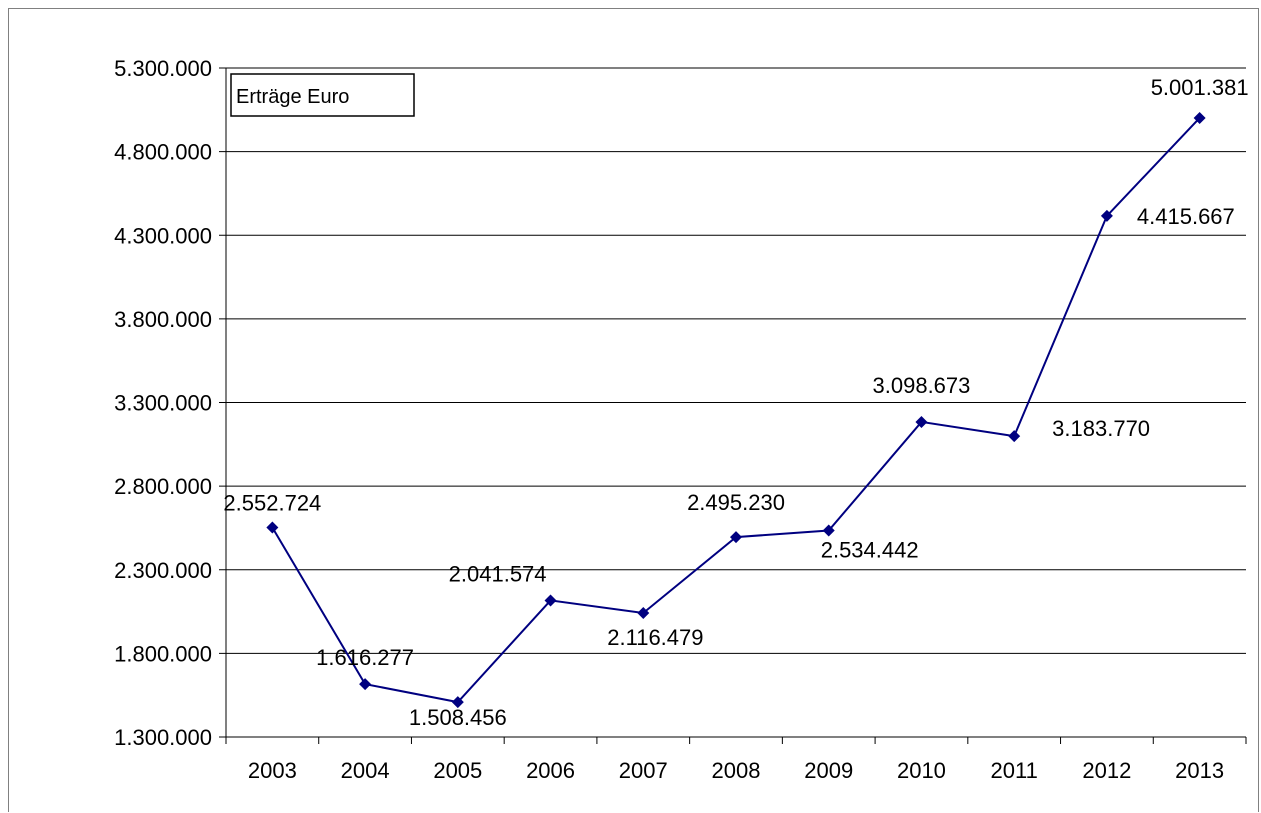 This screenshot has height=813, width=1261. What do you see at coordinates (163, 152) in the screenshot?
I see `y-tick-label: 4.800.000` at bounding box center [163, 152].